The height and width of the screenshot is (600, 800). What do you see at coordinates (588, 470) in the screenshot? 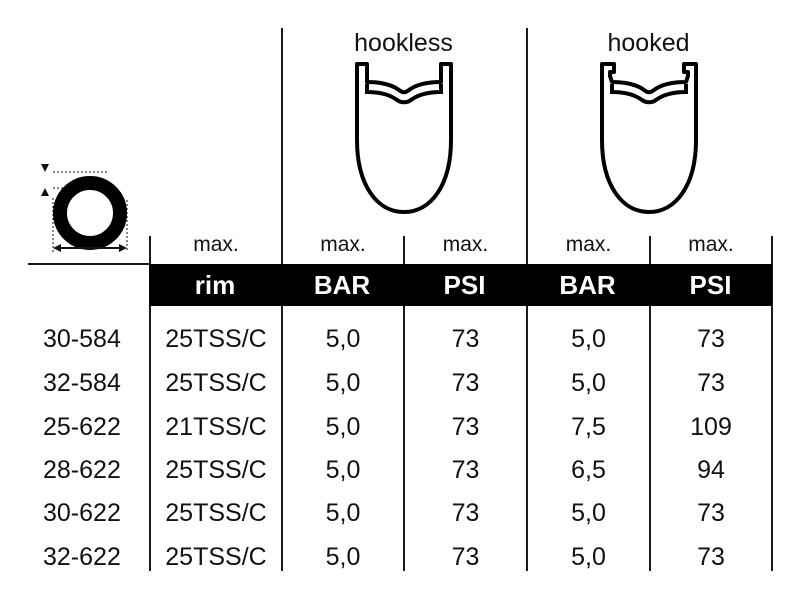
I see `hooked-bar-cell: 6,5` at bounding box center [588, 470].